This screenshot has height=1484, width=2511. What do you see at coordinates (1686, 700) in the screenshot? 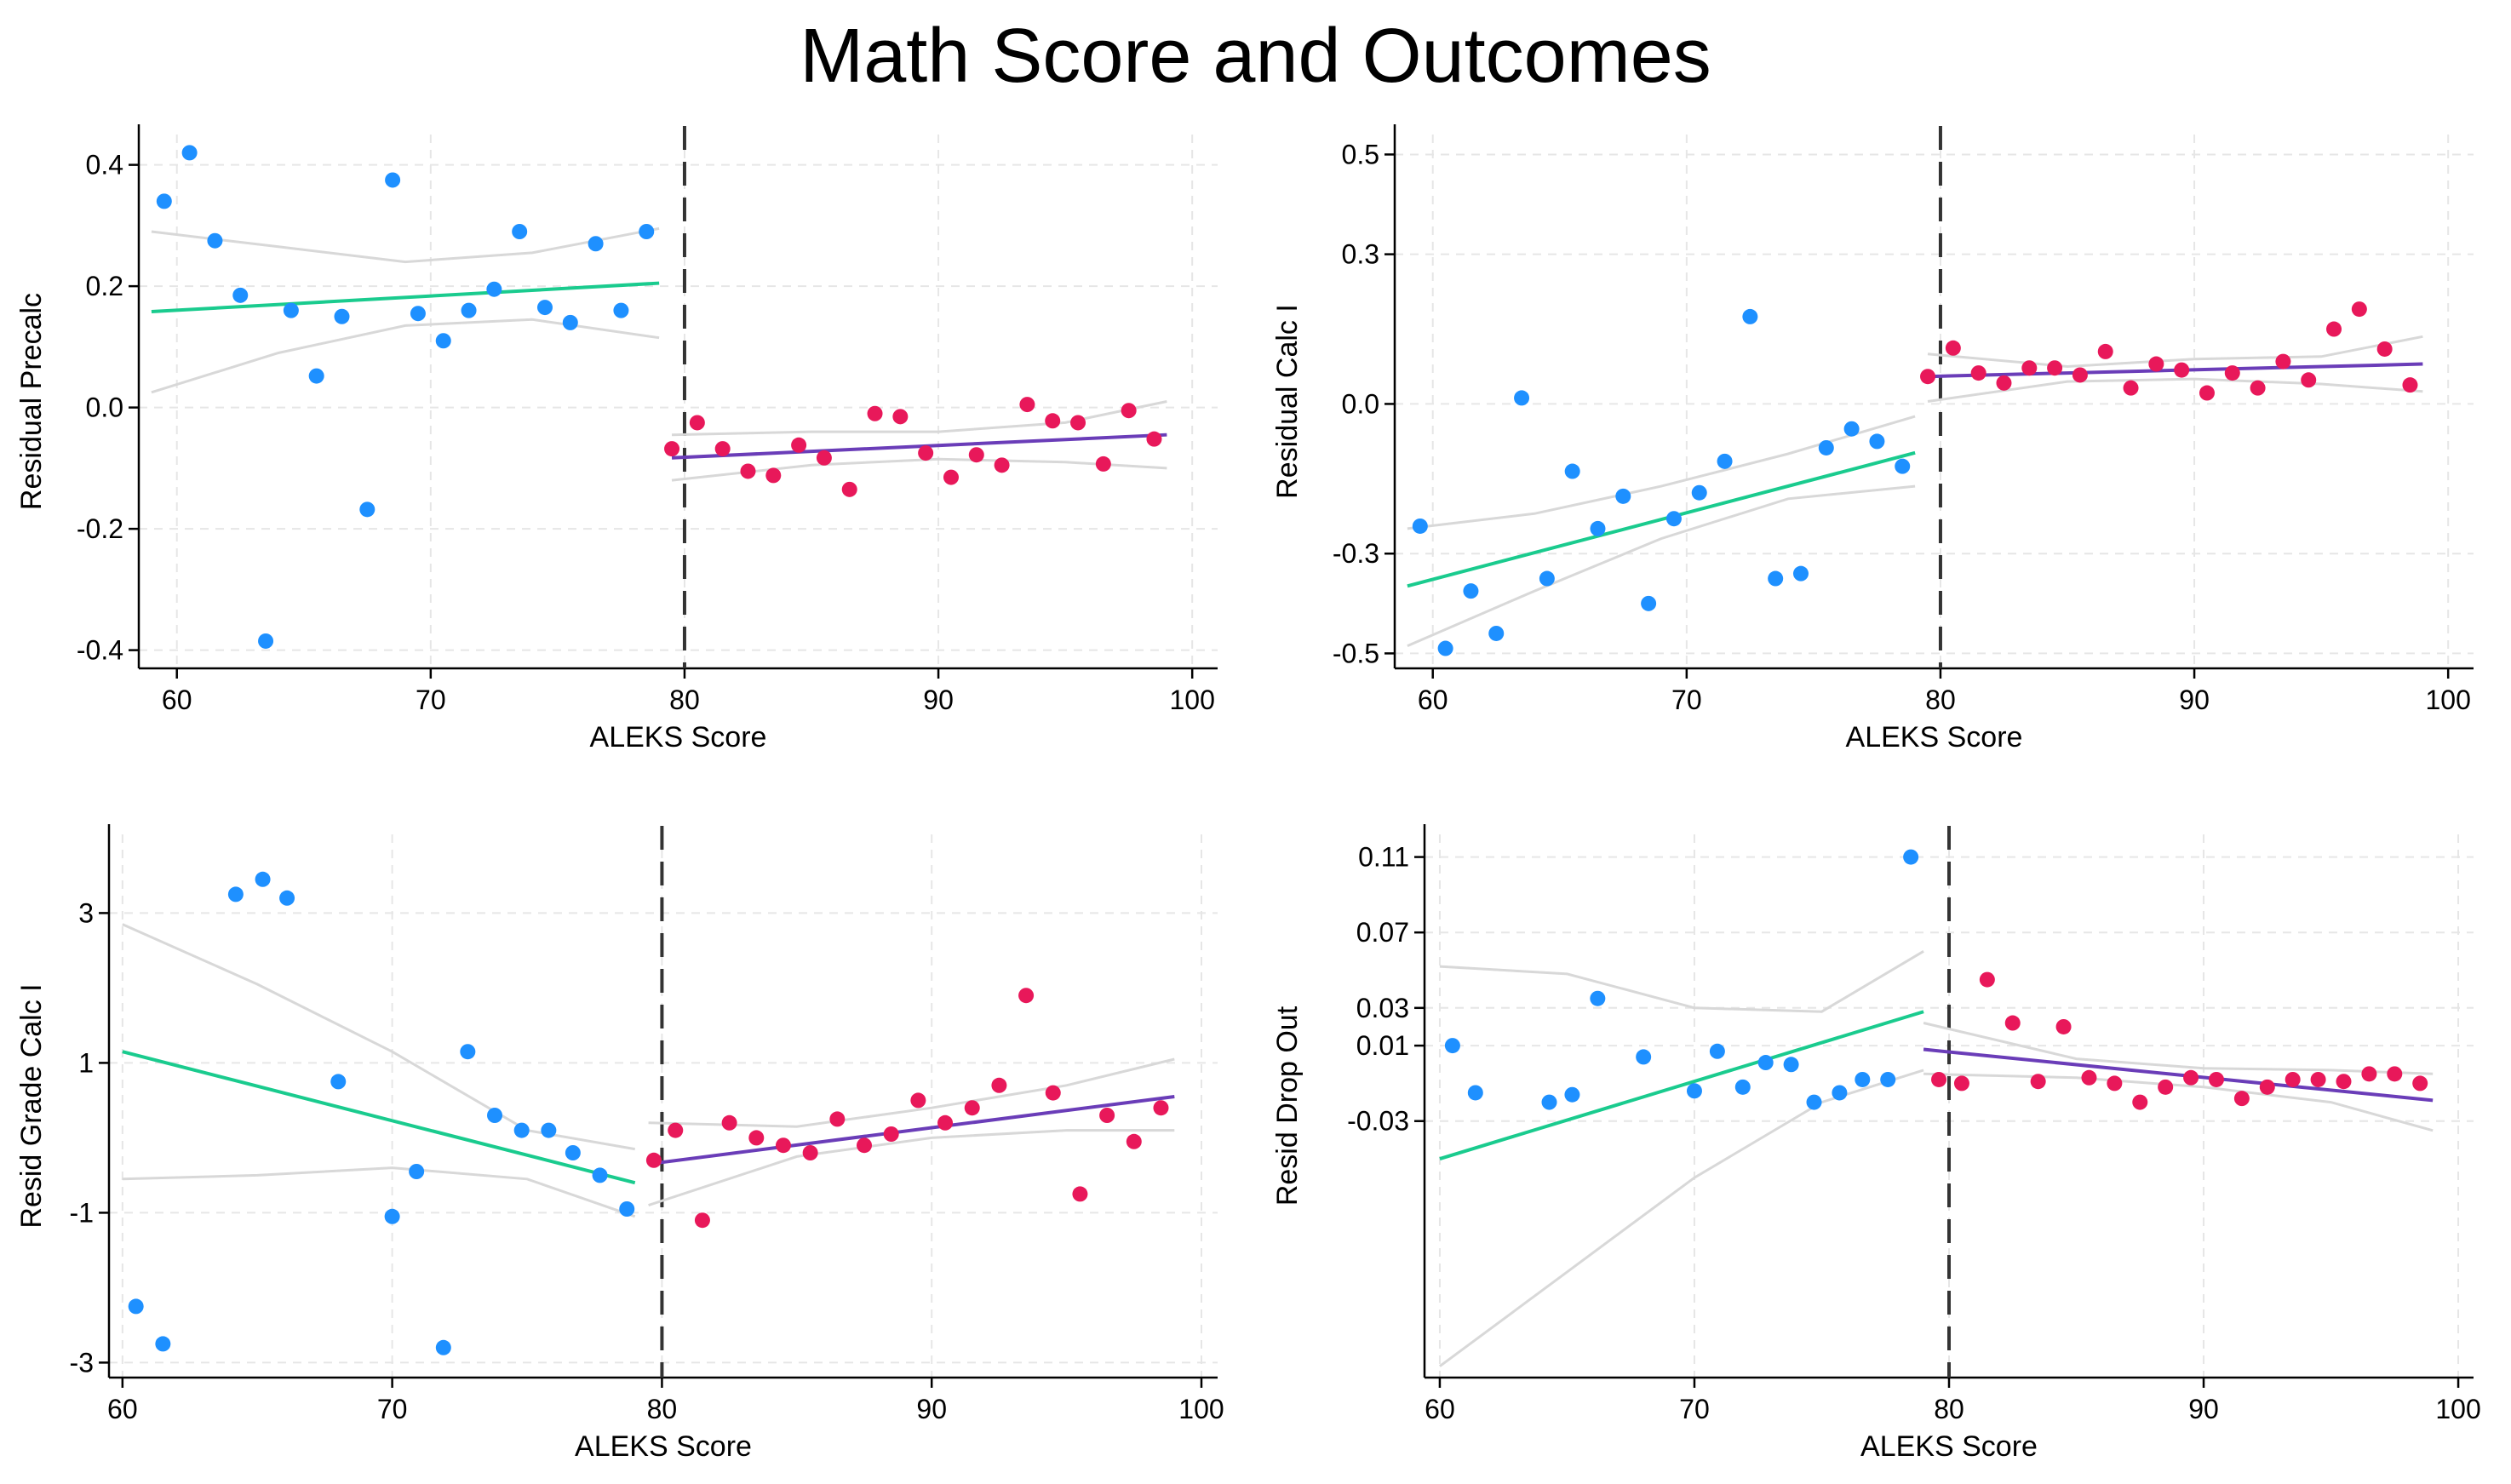
I see `chart-2-xtick-label-1: 70` at bounding box center [1686, 700].